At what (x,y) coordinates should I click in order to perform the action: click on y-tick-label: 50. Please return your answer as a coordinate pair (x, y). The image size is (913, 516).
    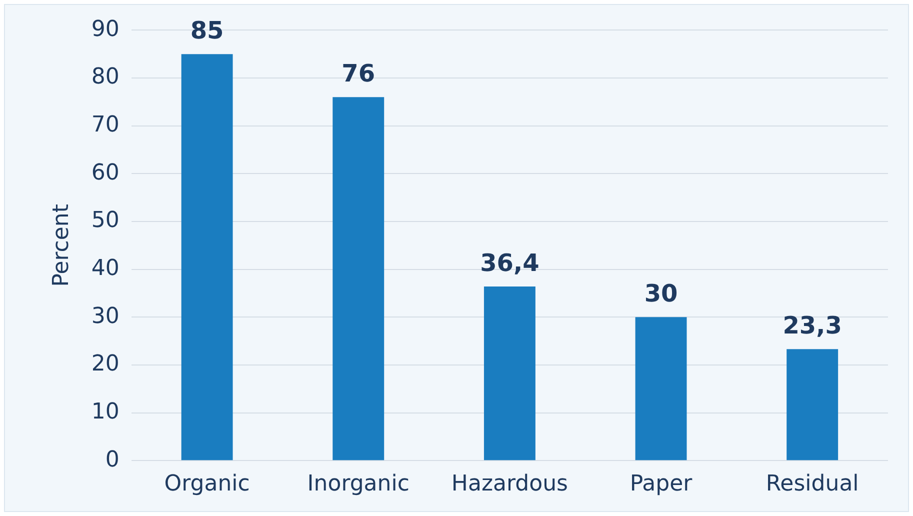
    Looking at the image, I should click on (105, 221).